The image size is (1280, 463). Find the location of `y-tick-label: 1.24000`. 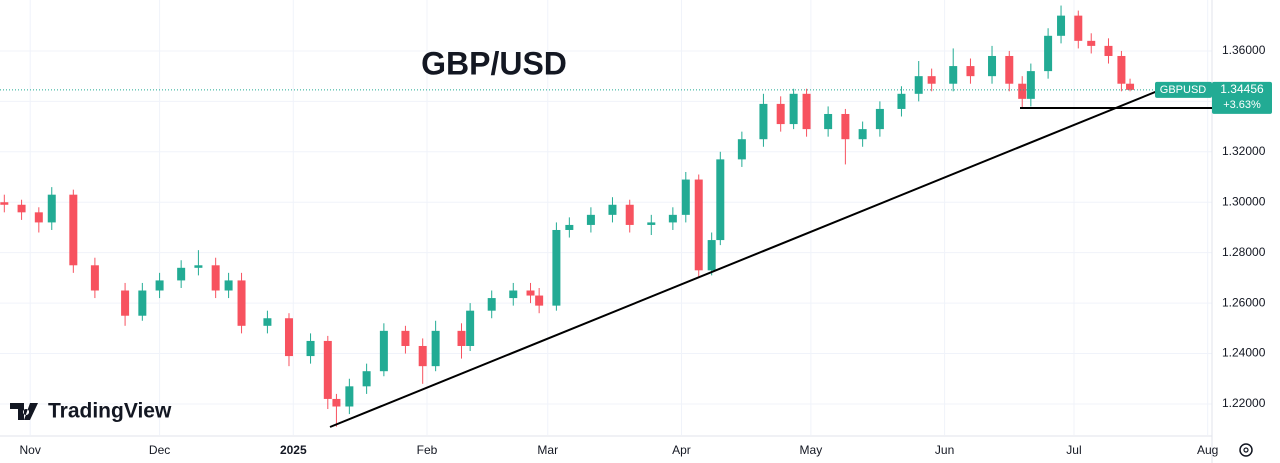

y-tick-label: 1.24000 is located at coordinates (1244, 353).